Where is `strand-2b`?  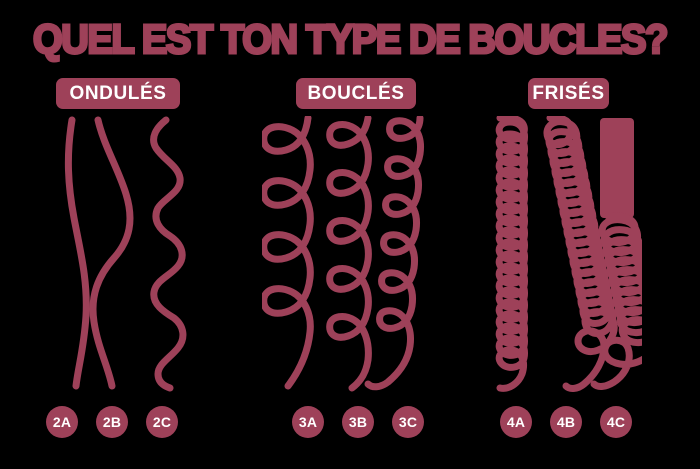
strand-2b is located at coordinates (111, 253).